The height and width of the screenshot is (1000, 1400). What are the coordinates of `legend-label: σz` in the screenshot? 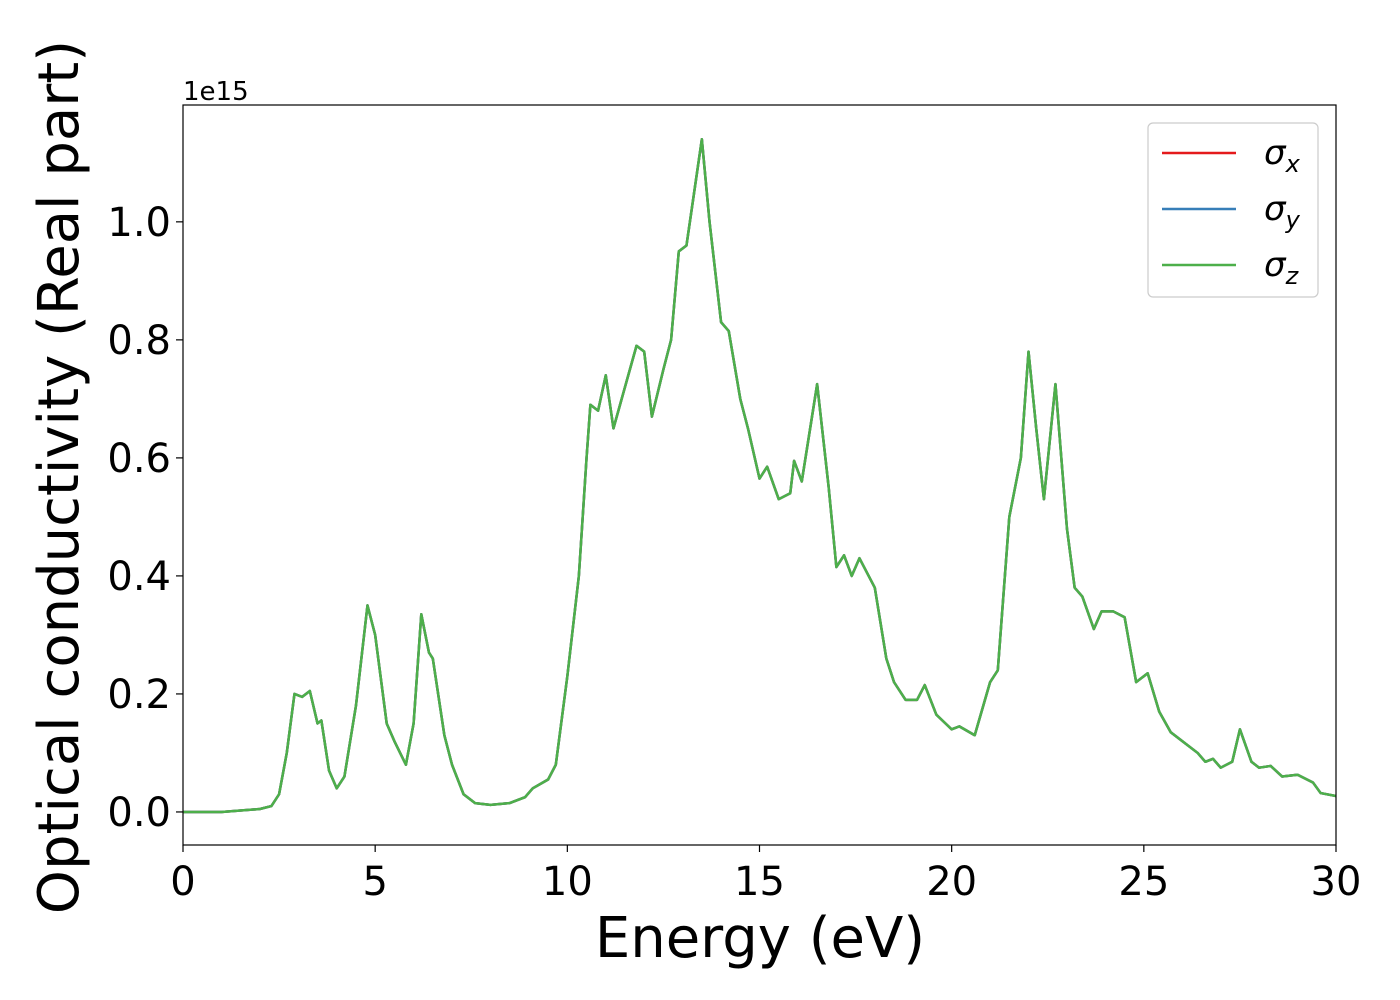 It's located at (1282, 267).